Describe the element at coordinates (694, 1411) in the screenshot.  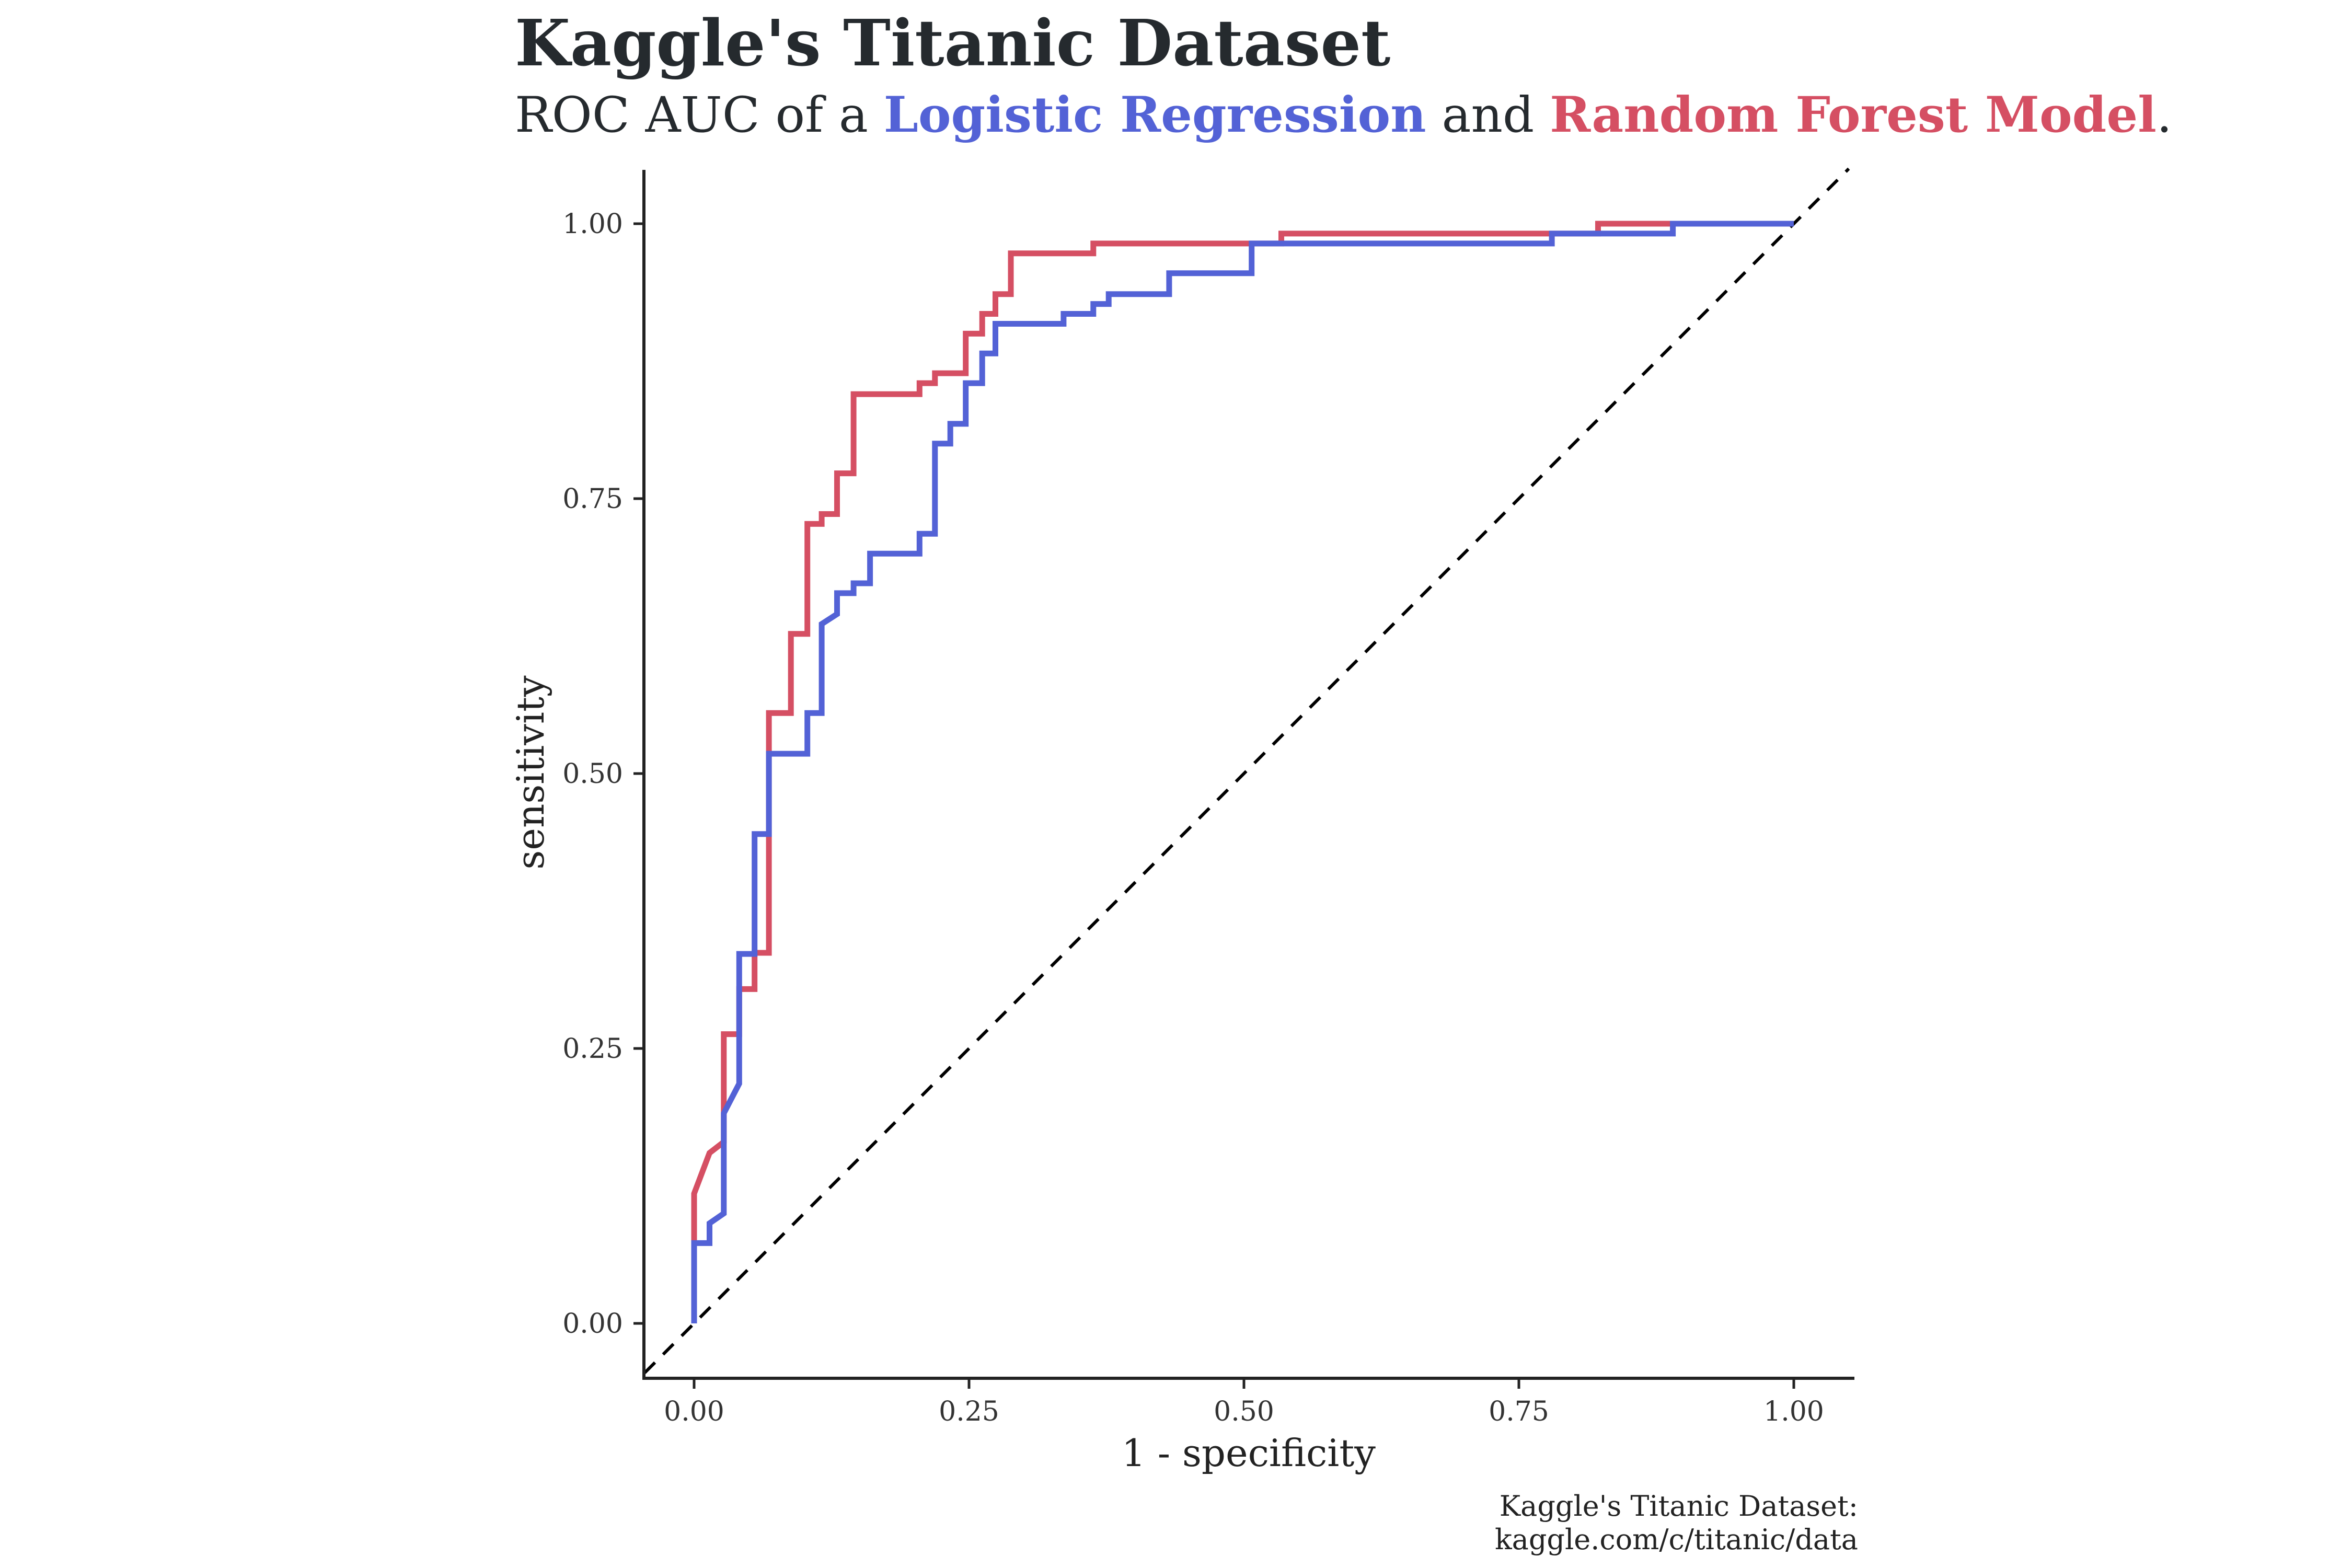
I see `x-tick-label: 0.00` at that location.